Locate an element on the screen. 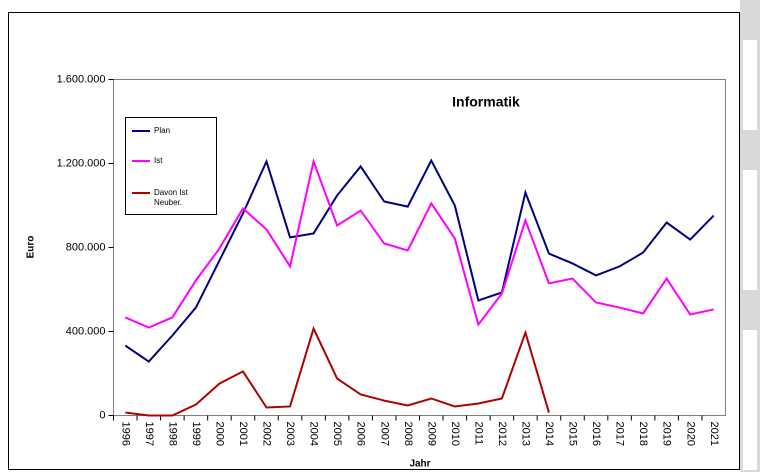 This screenshot has width=760, height=472. y-axis-label: Euro is located at coordinates (31, 247).